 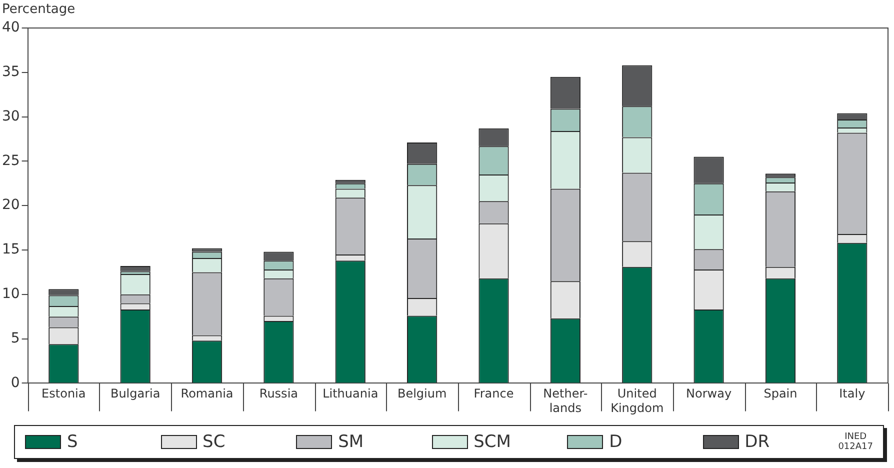 I want to click on legend-label: DR, so click(x=757, y=442).